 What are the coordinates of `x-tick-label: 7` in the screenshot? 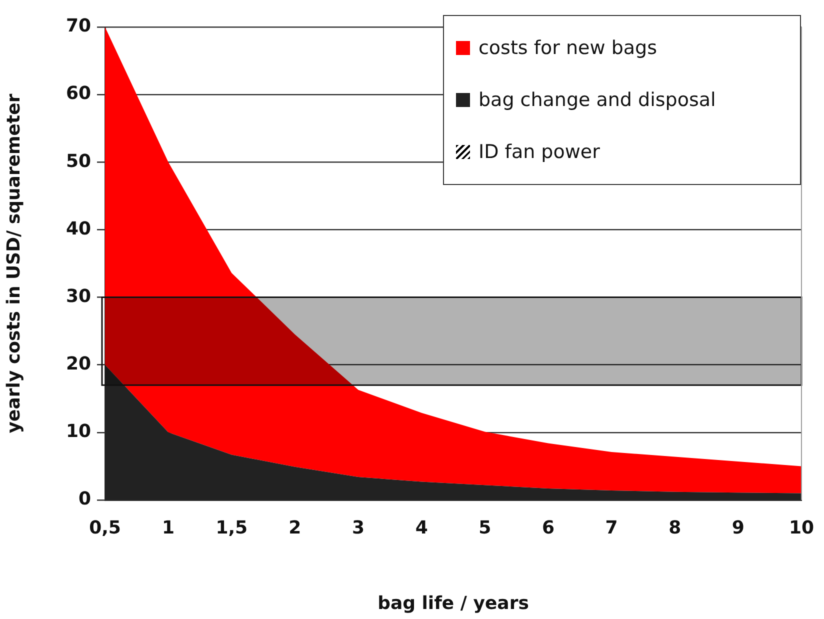 It's located at (611, 527).